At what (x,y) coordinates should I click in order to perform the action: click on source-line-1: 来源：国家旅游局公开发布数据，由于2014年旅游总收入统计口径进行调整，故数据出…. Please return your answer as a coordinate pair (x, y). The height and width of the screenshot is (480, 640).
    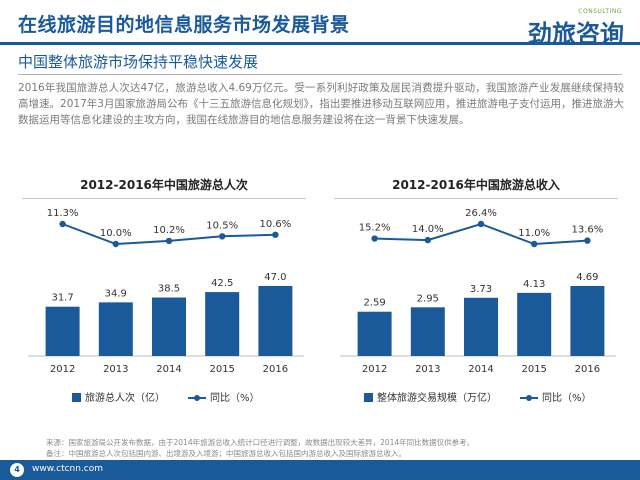
    Looking at the image, I should click on (260, 442).